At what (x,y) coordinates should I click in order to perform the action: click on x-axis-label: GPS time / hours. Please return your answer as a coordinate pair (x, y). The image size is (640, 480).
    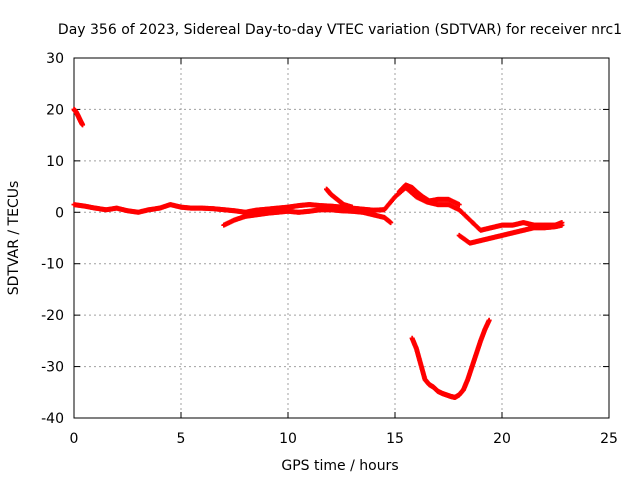
    Looking at the image, I should click on (339, 466).